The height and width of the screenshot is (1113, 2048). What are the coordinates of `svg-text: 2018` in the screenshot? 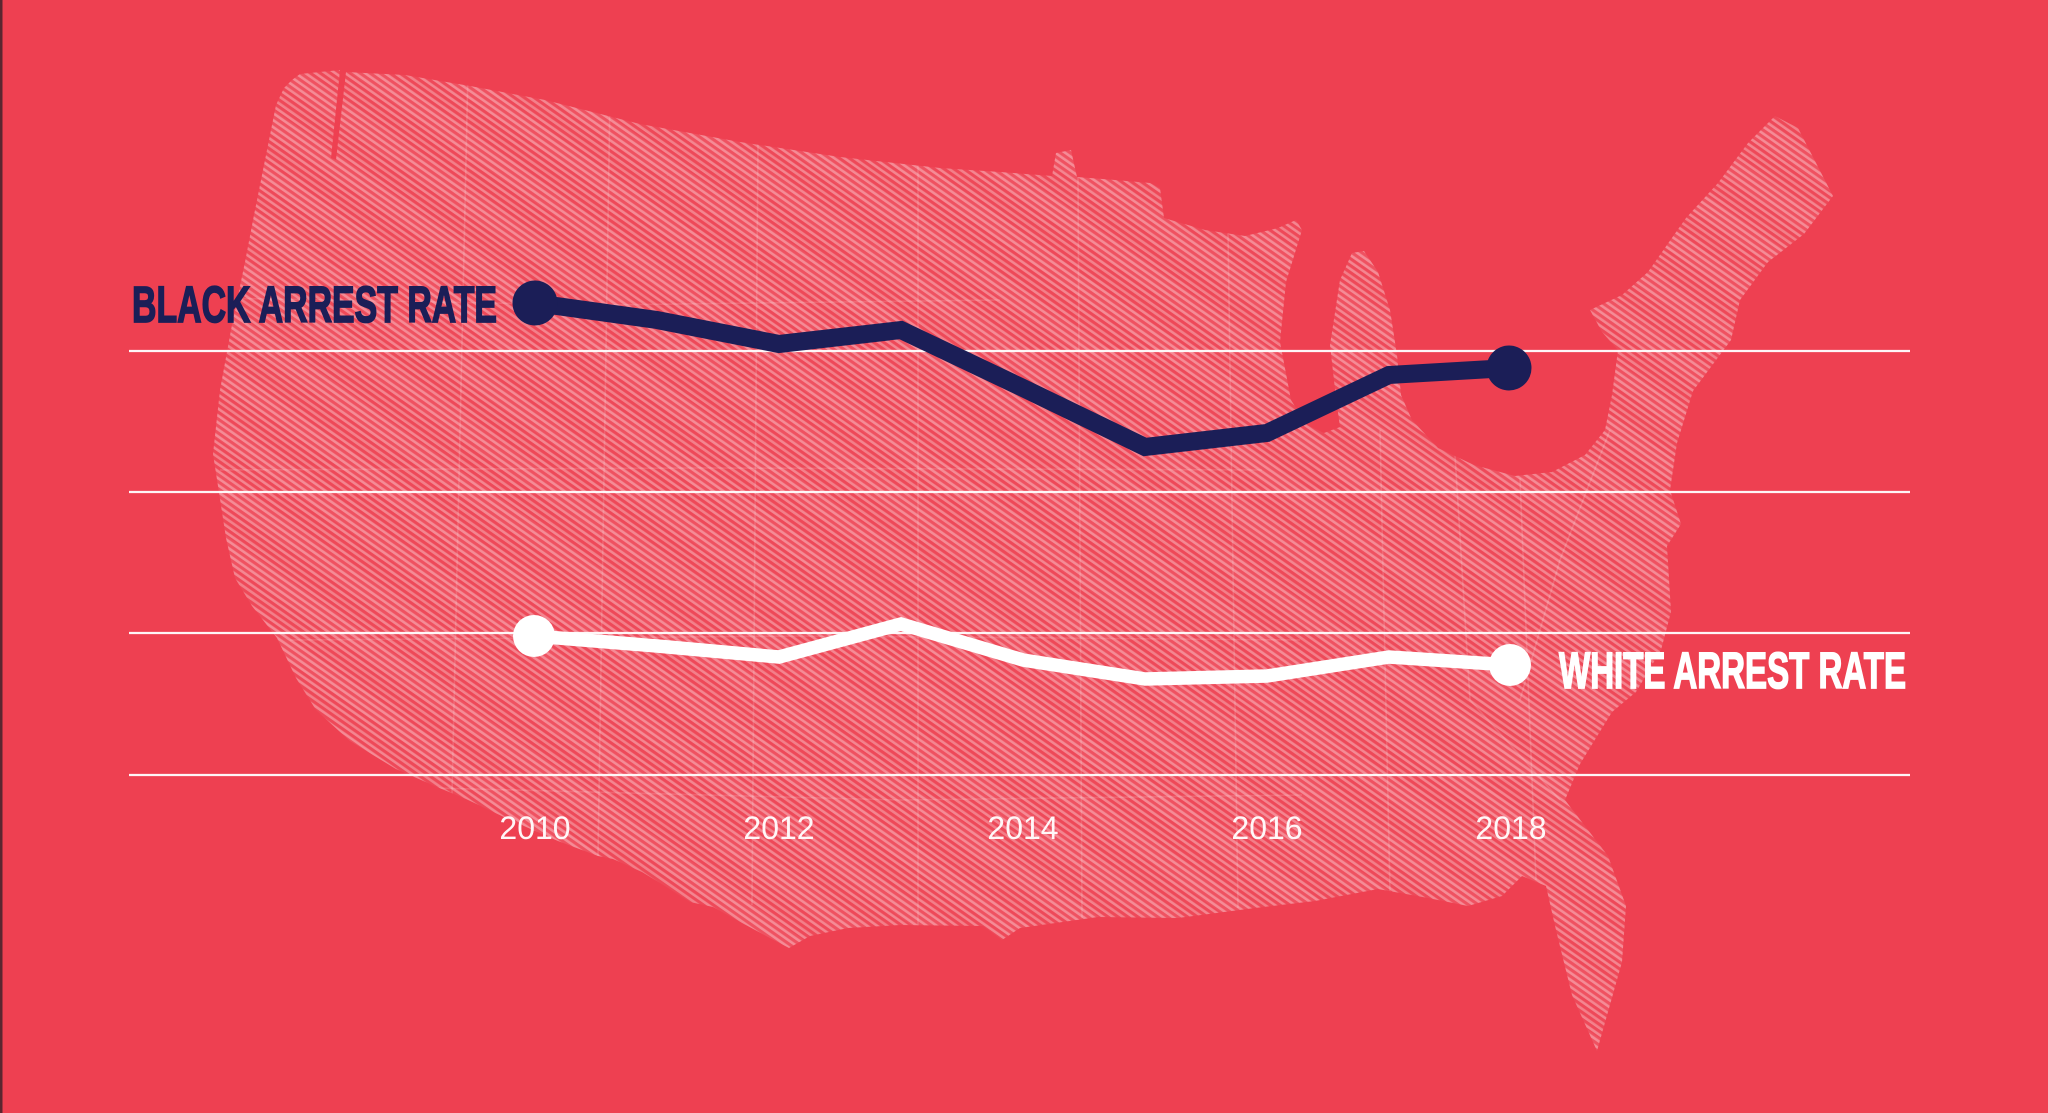 It's located at (1510, 828).